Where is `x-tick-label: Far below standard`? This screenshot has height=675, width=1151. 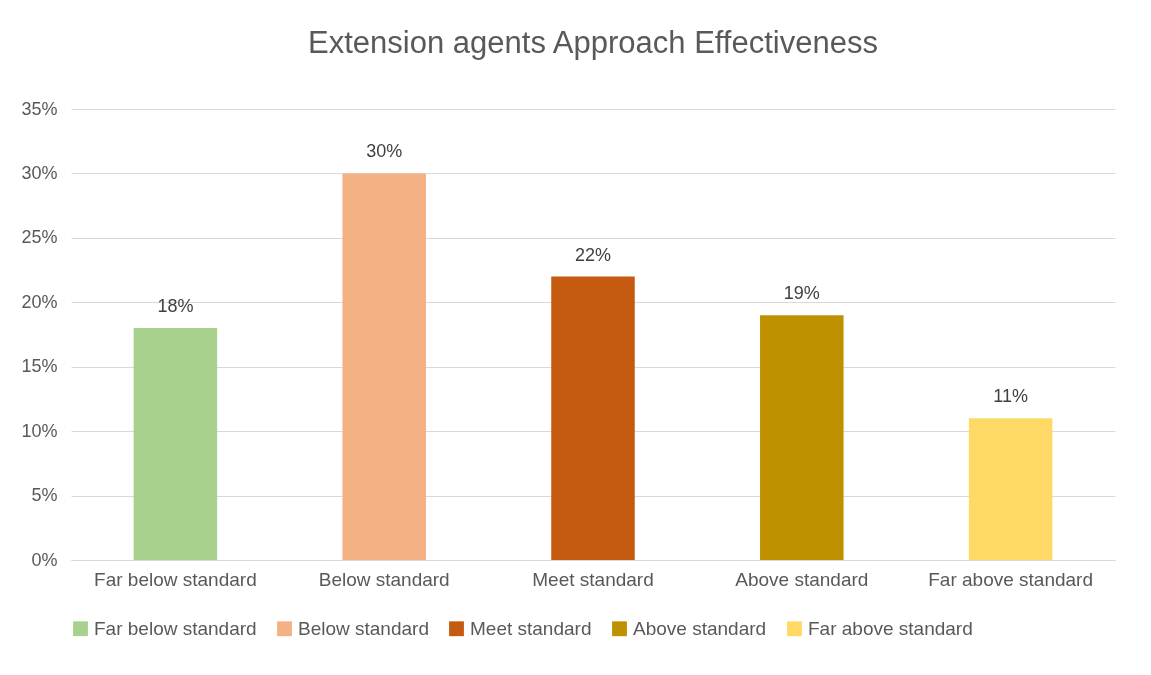
x-tick-label: Far below standard is located at coordinates (175, 579).